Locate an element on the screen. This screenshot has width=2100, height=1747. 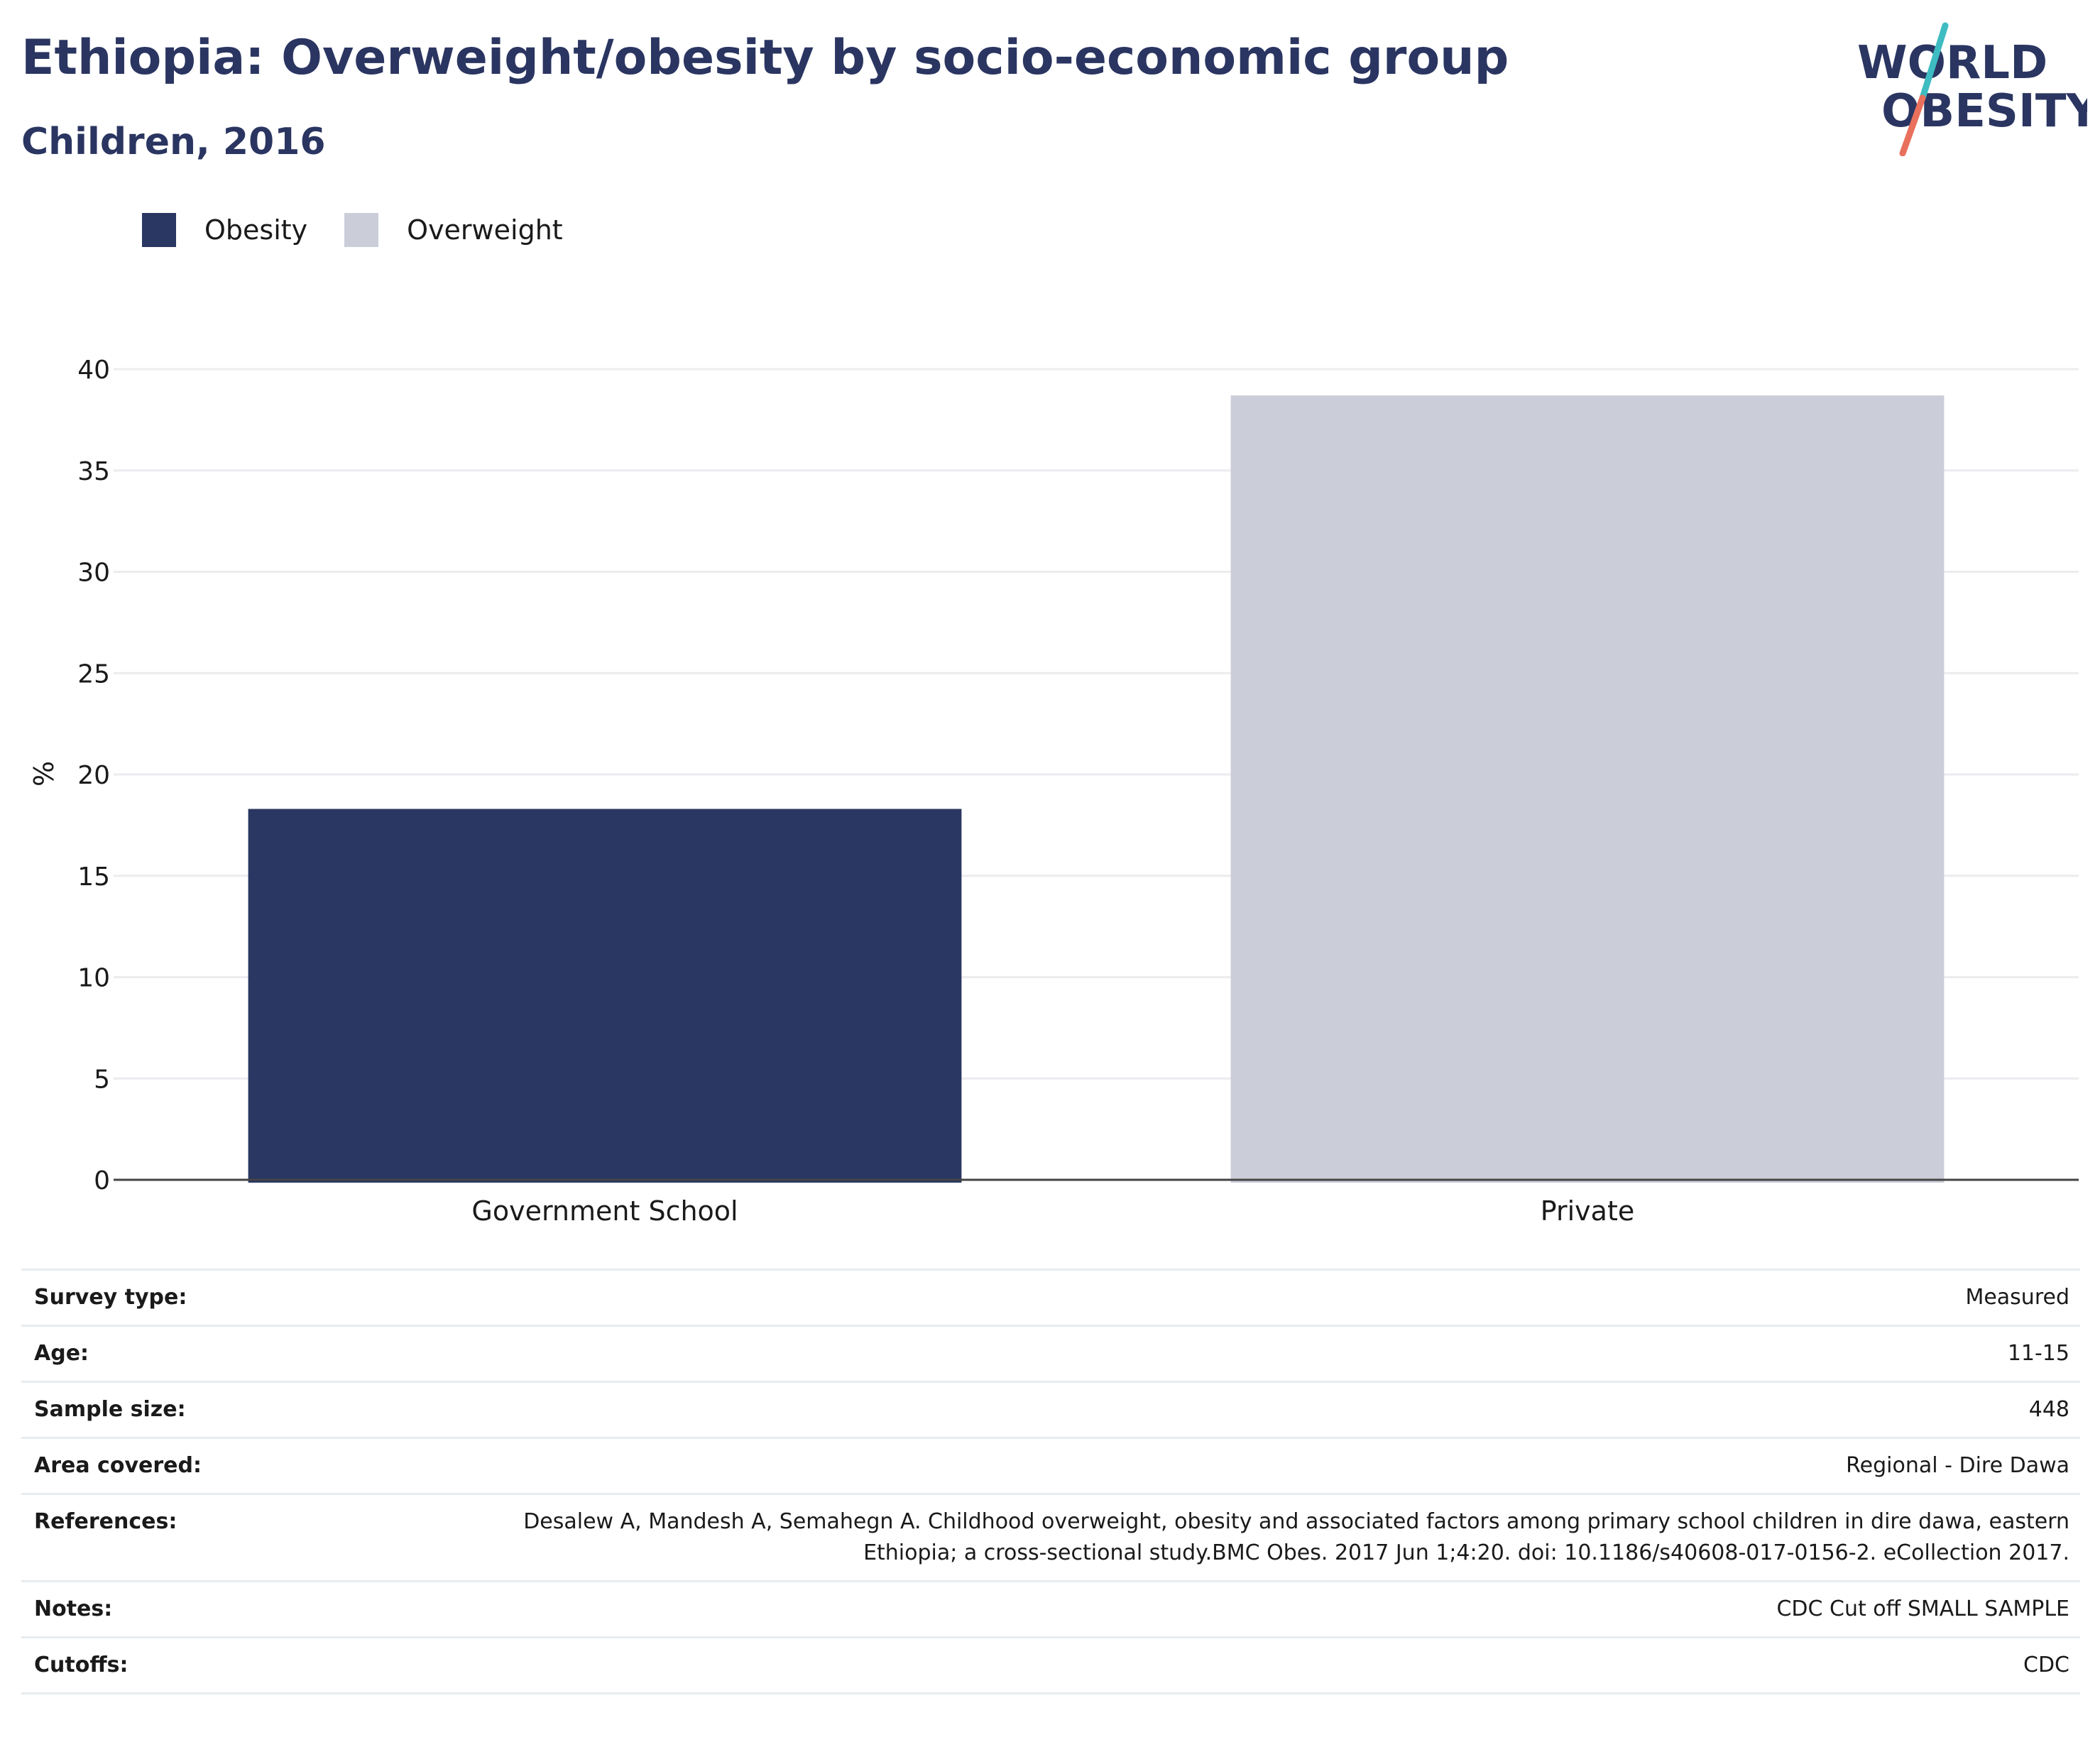
details-row: Sample size: 448 is located at coordinates (1050, 1410).